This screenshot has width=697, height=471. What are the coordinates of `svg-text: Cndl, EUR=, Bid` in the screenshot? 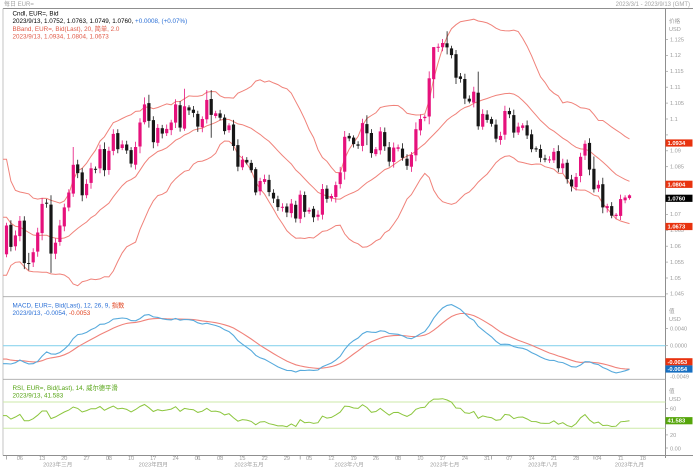 It's located at (36, 14).